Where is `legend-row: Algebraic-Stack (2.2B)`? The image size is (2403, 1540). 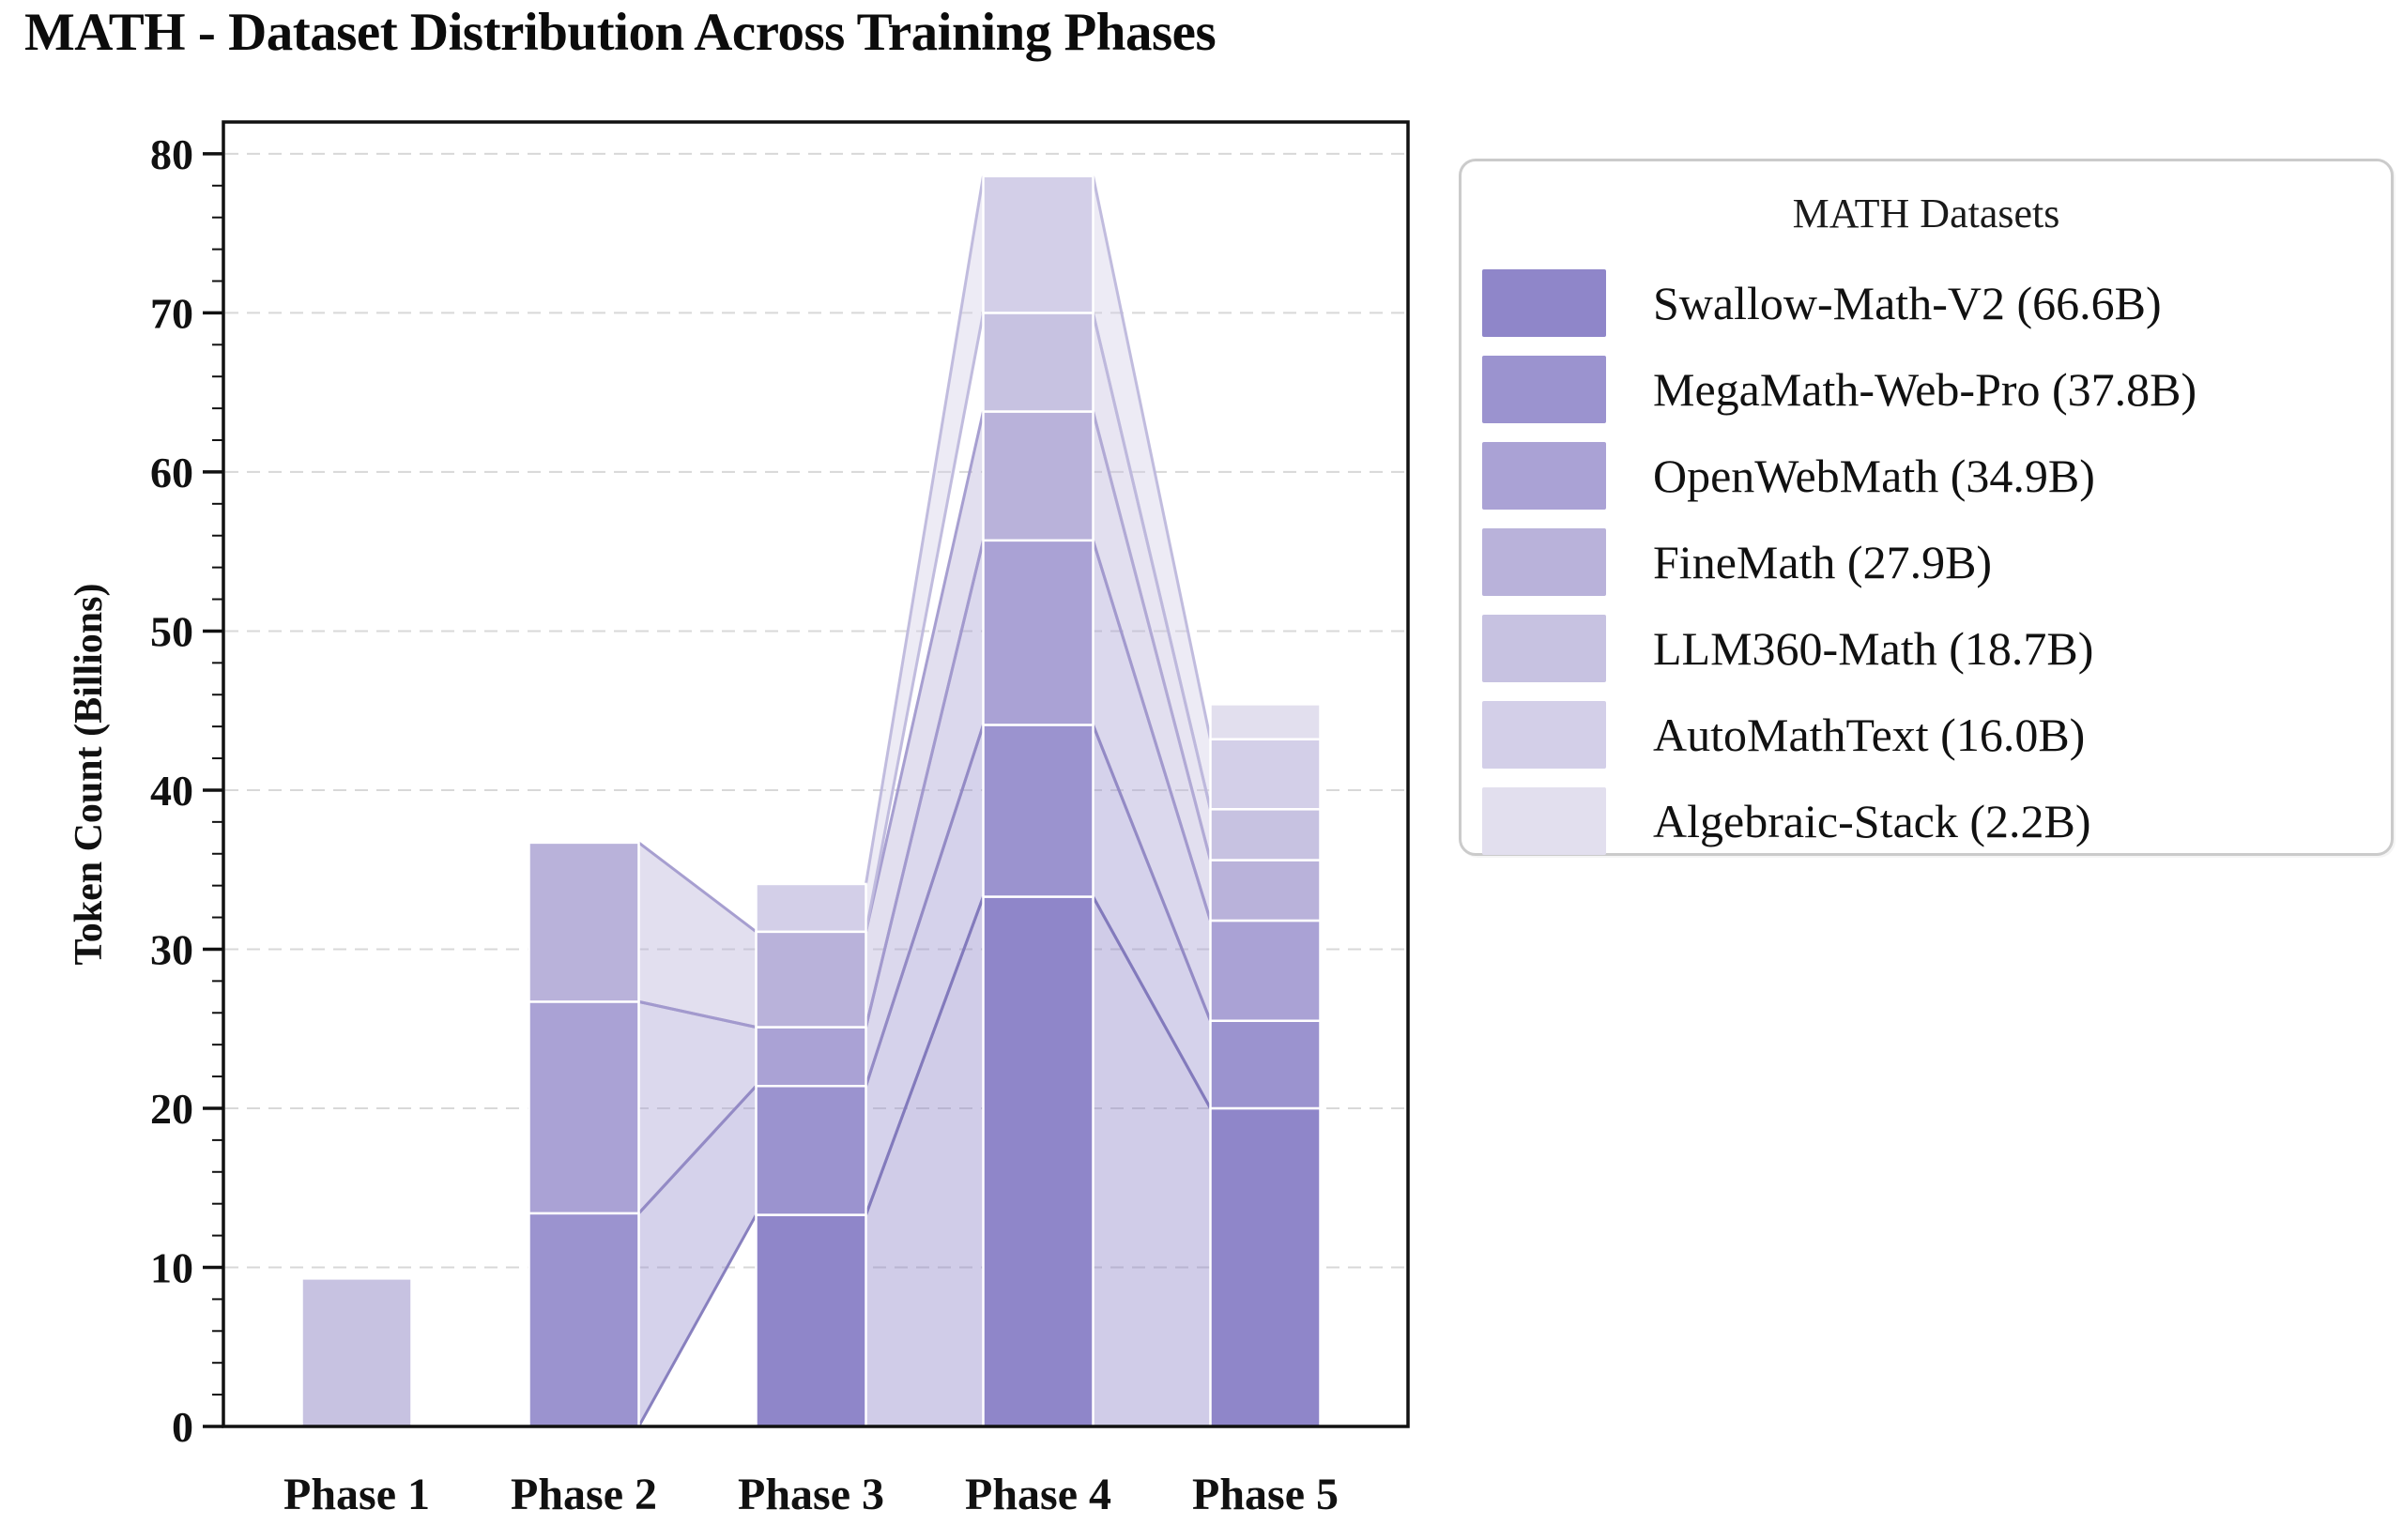
legend-row: Algebraic-Stack (2.2B) is located at coordinates (1927, 821).